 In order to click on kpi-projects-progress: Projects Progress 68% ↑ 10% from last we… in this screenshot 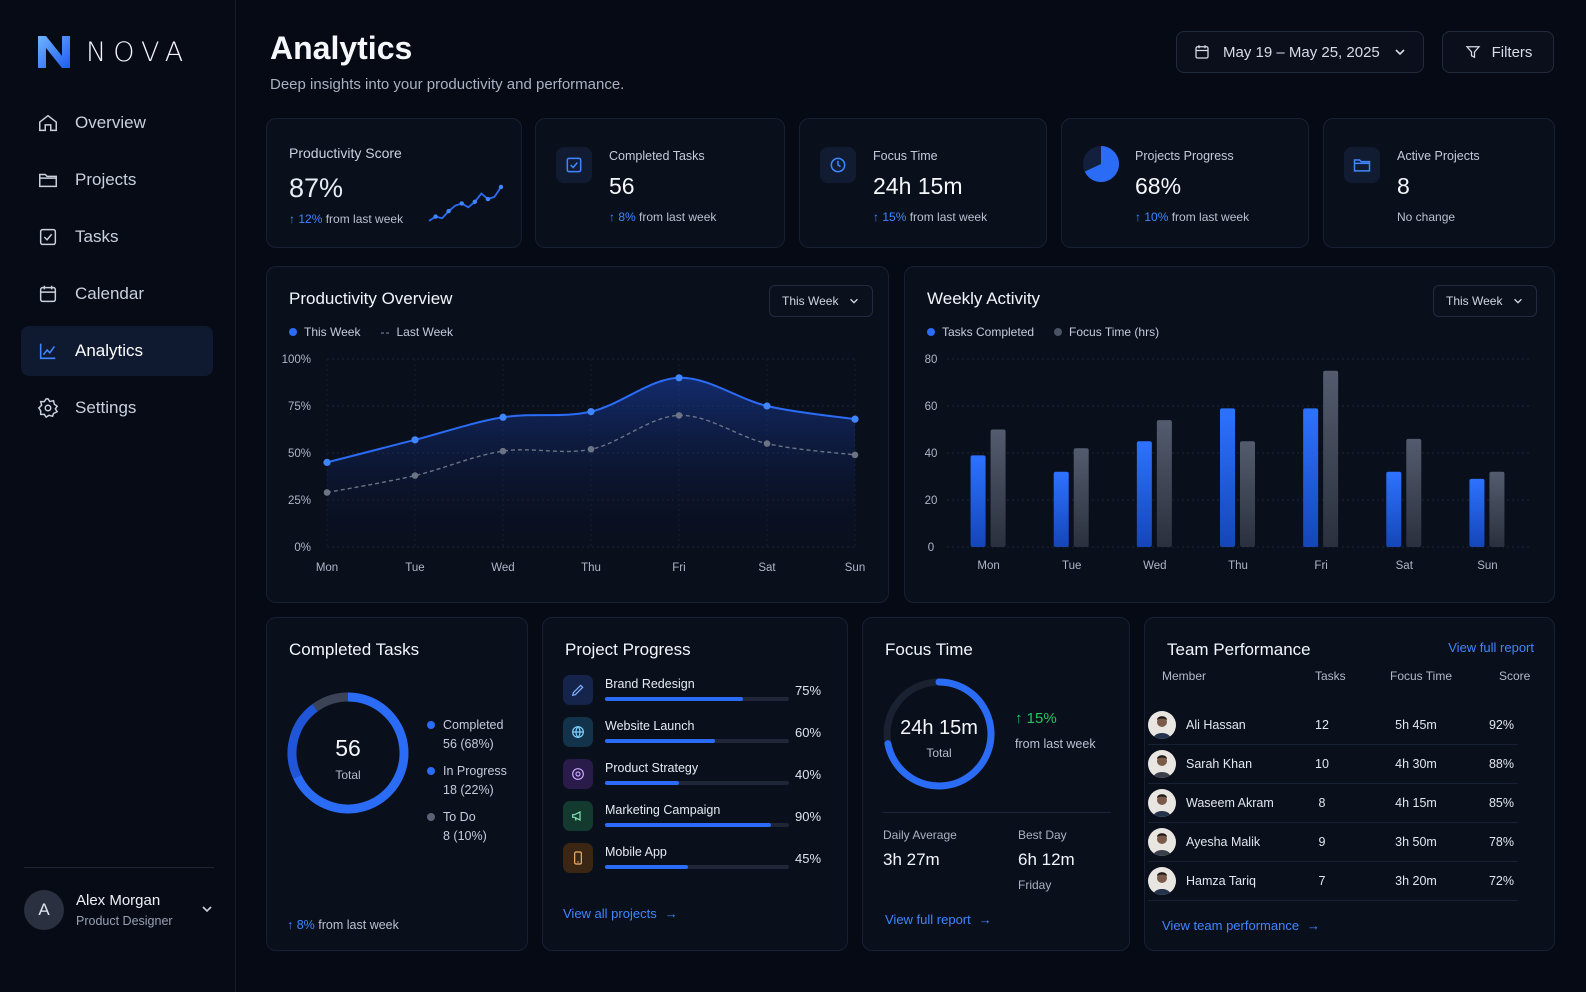, I will do `click(1185, 183)`.